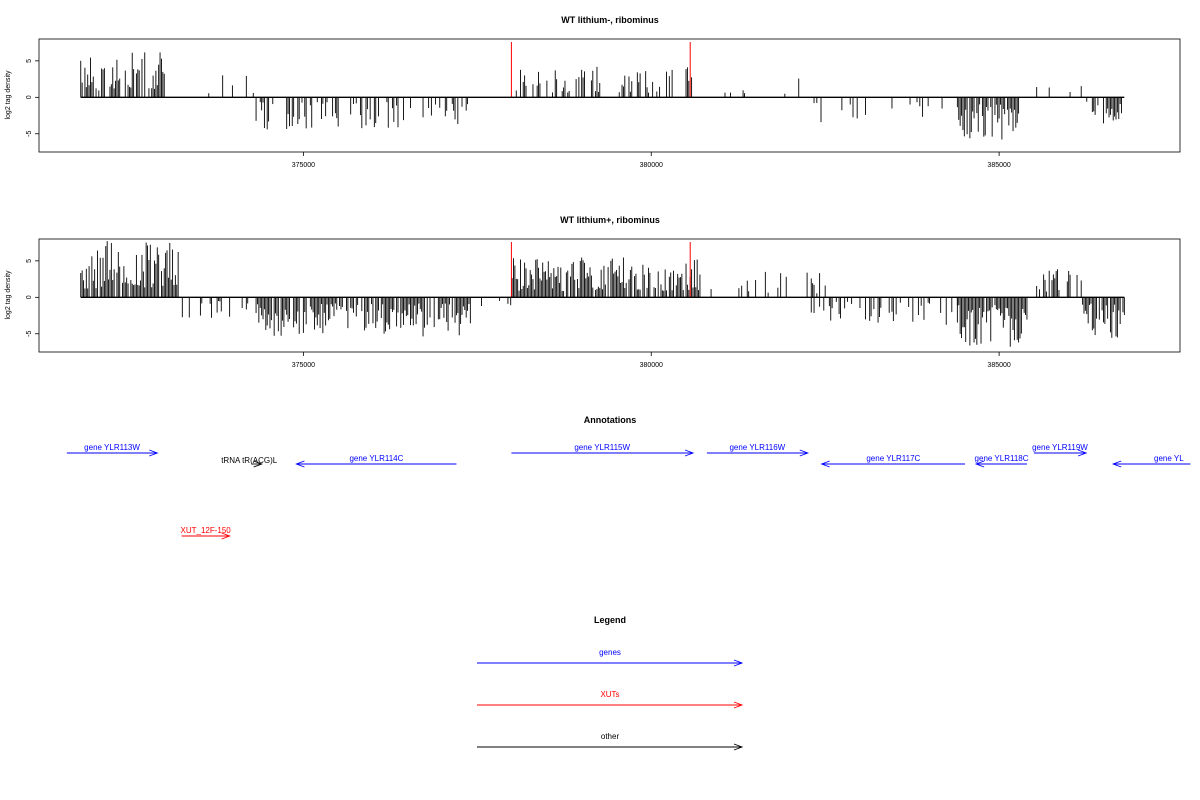 The image size is (1200, 800). I want to click on panel-title: WT lithium-, ribominus, so click(610, 20).